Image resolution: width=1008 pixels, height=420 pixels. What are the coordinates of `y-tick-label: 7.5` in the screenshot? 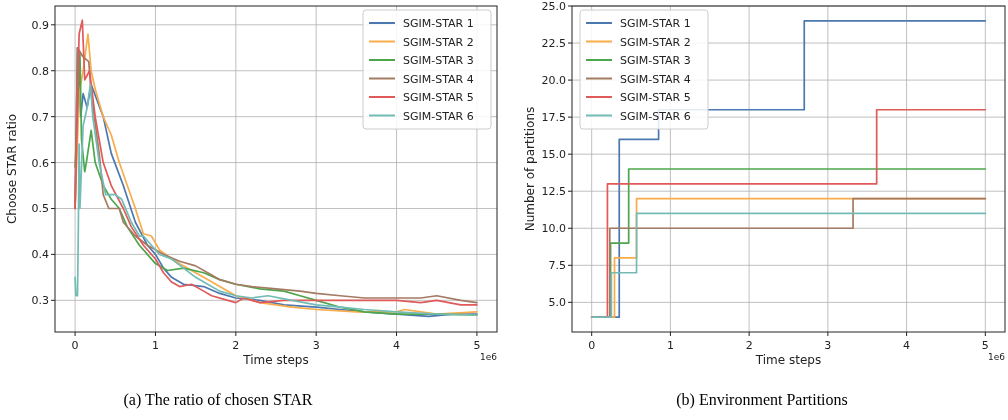 It's located at (557, 266).